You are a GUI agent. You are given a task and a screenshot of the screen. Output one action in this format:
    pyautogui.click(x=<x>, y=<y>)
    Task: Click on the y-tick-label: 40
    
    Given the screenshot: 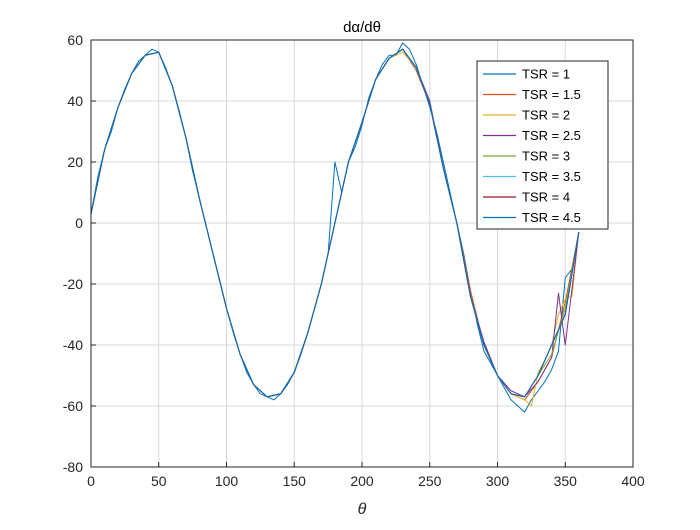 What is the action you would take?
    pyautogui.click(x=75, y=101)
    